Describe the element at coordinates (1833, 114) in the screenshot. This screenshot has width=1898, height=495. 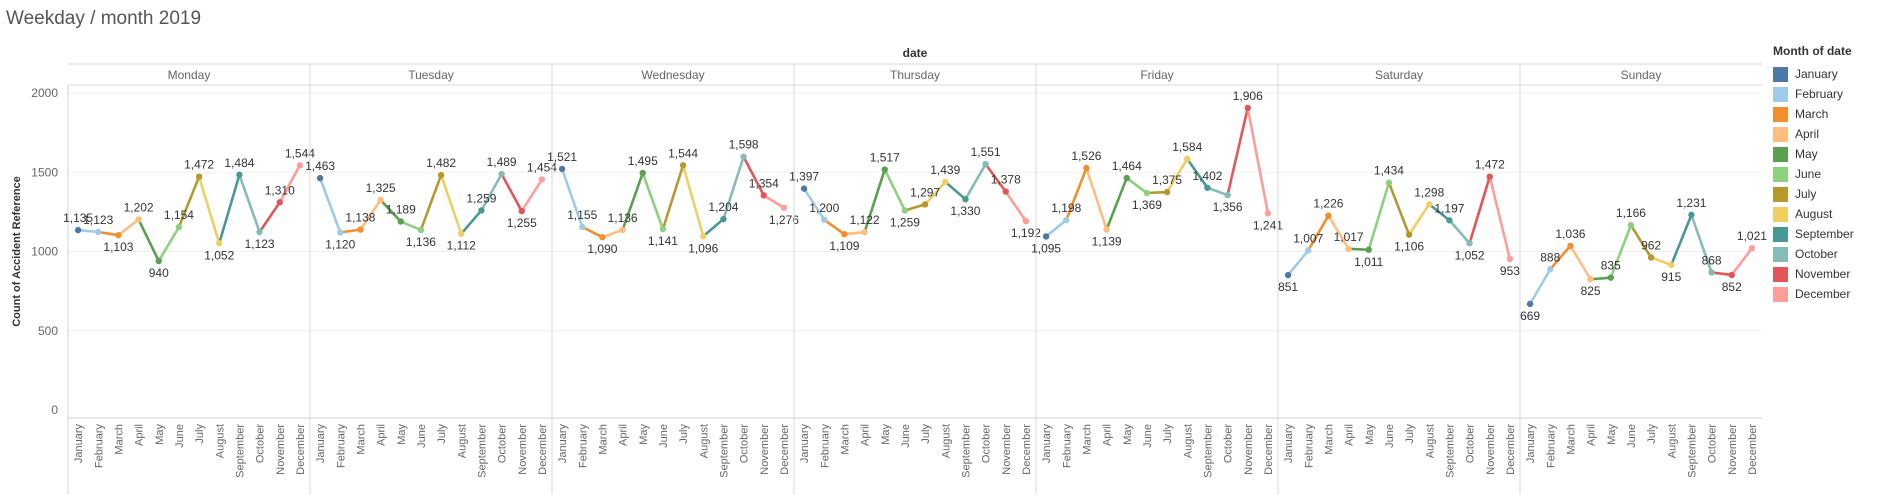
I see `legend-item-march: March` at that location.